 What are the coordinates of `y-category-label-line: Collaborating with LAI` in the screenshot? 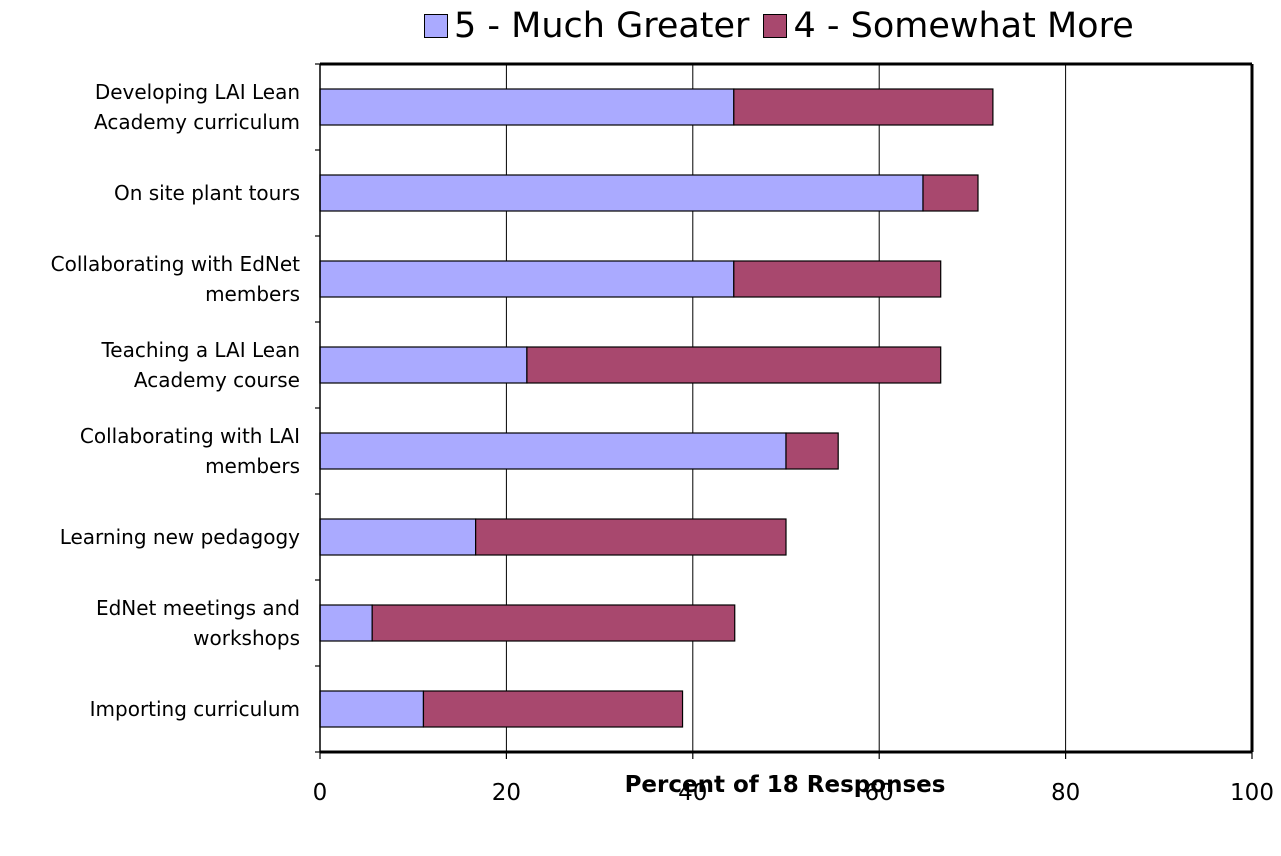 It's located at (189, 436).